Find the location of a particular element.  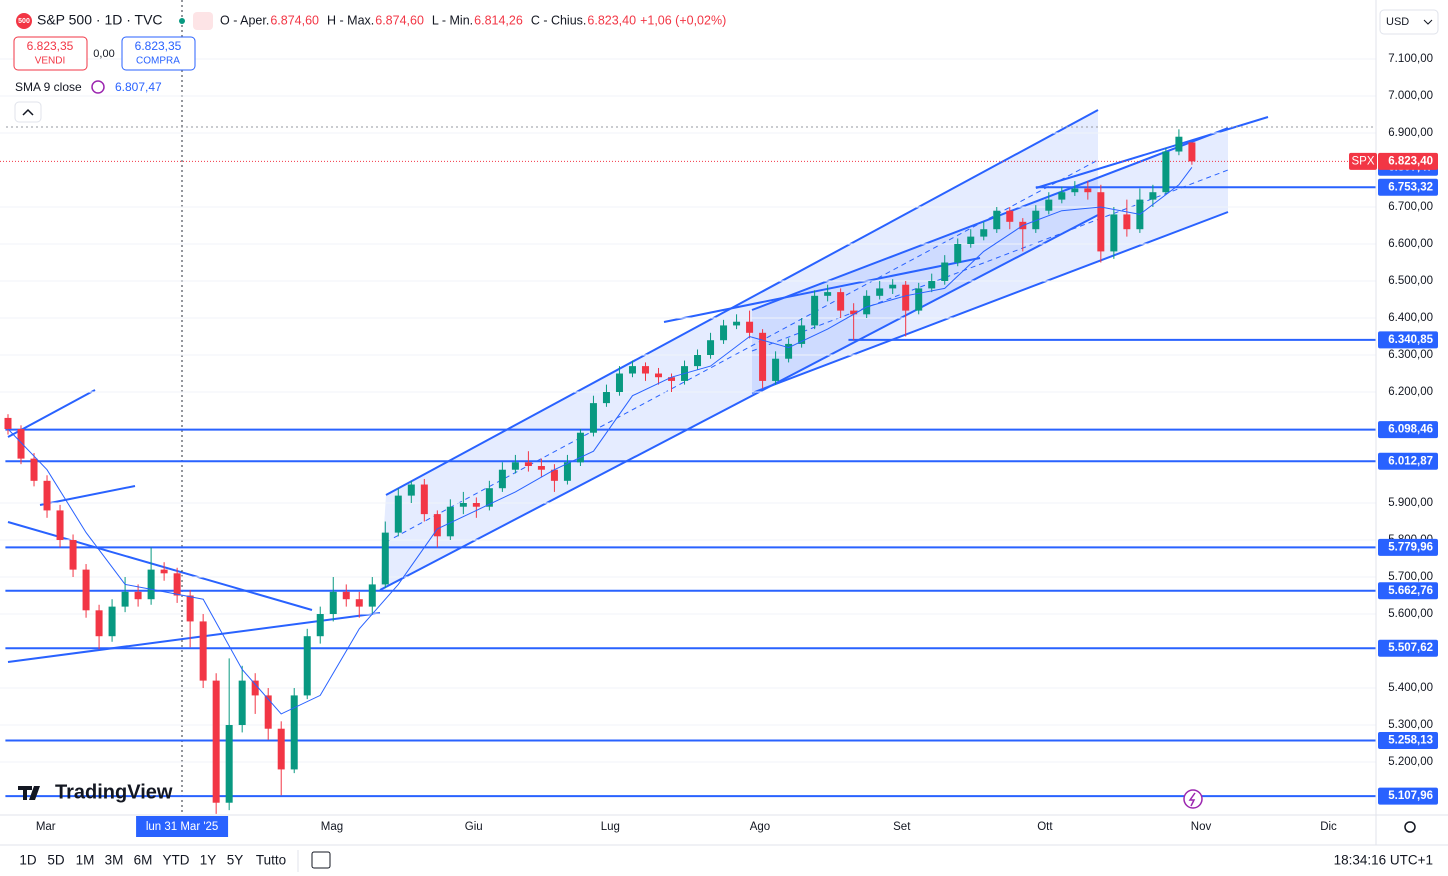

collapse-button is located at coordinates (28, 112).